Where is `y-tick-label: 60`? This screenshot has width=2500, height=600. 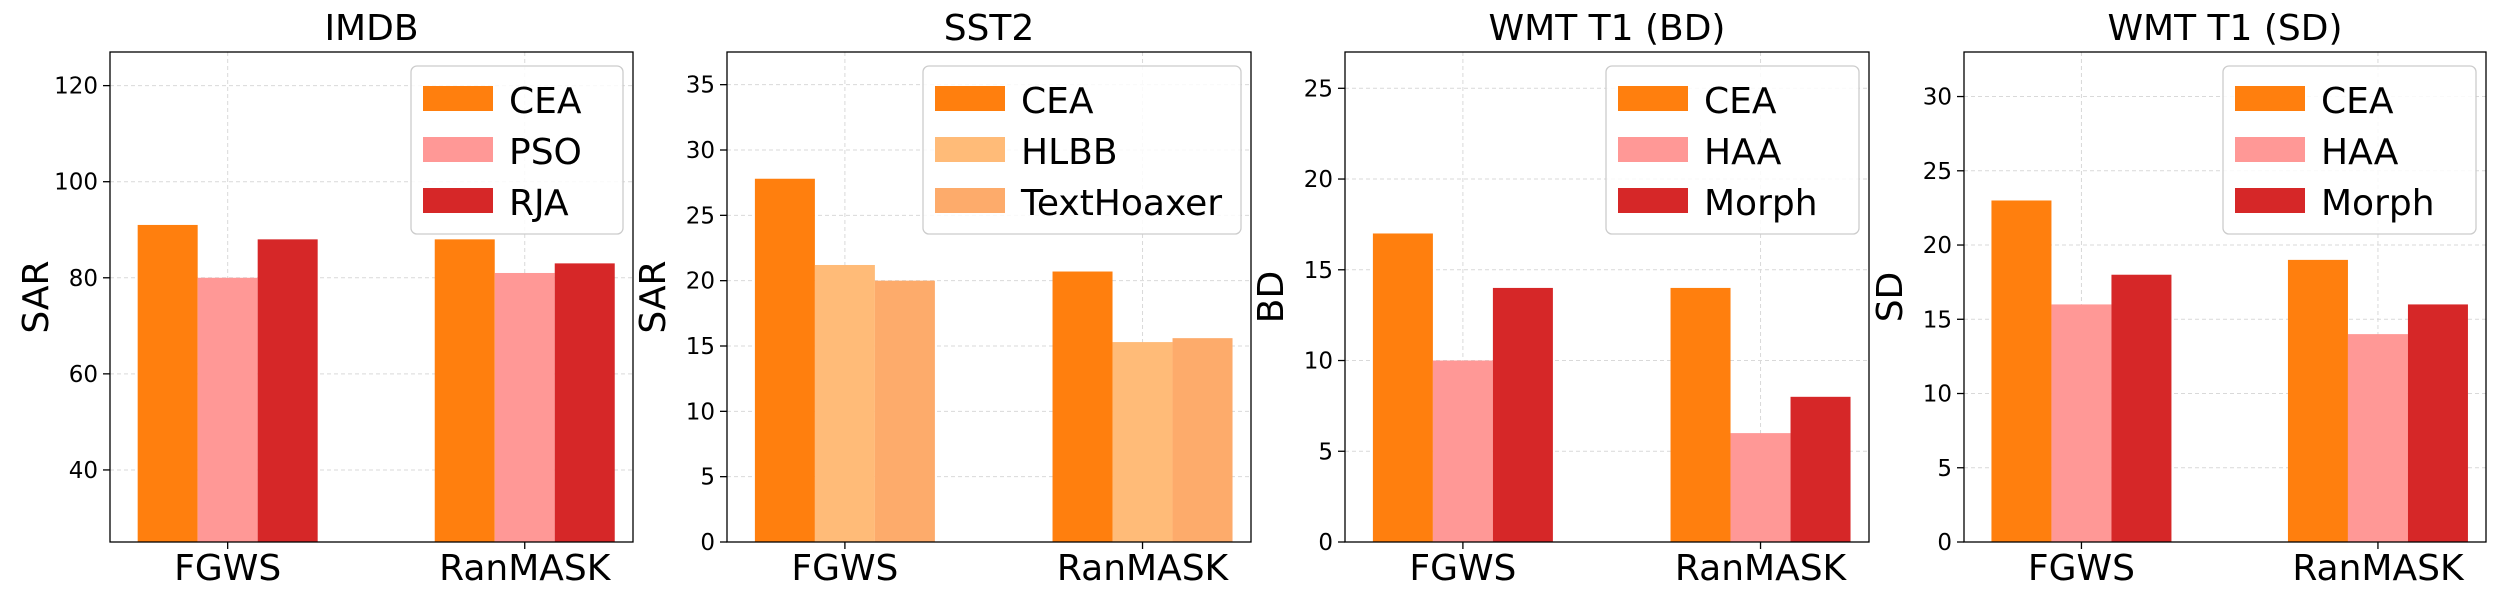 y-tick-label: 60 is located at coordinates (83, 375).